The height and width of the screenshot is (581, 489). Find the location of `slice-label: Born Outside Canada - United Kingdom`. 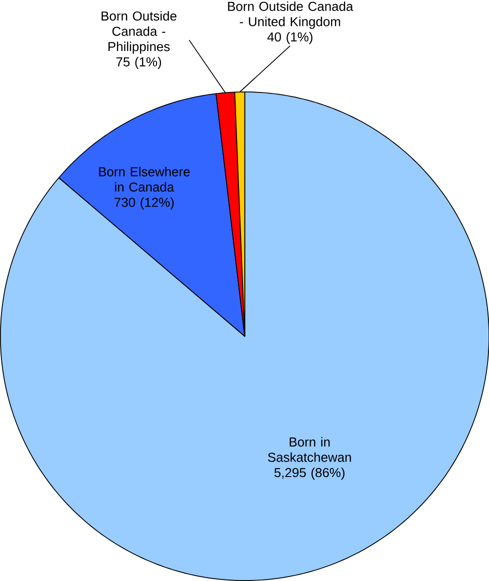

slice-label: Born Outside Canada - United Kingdom is located at coordinates (290, 15).